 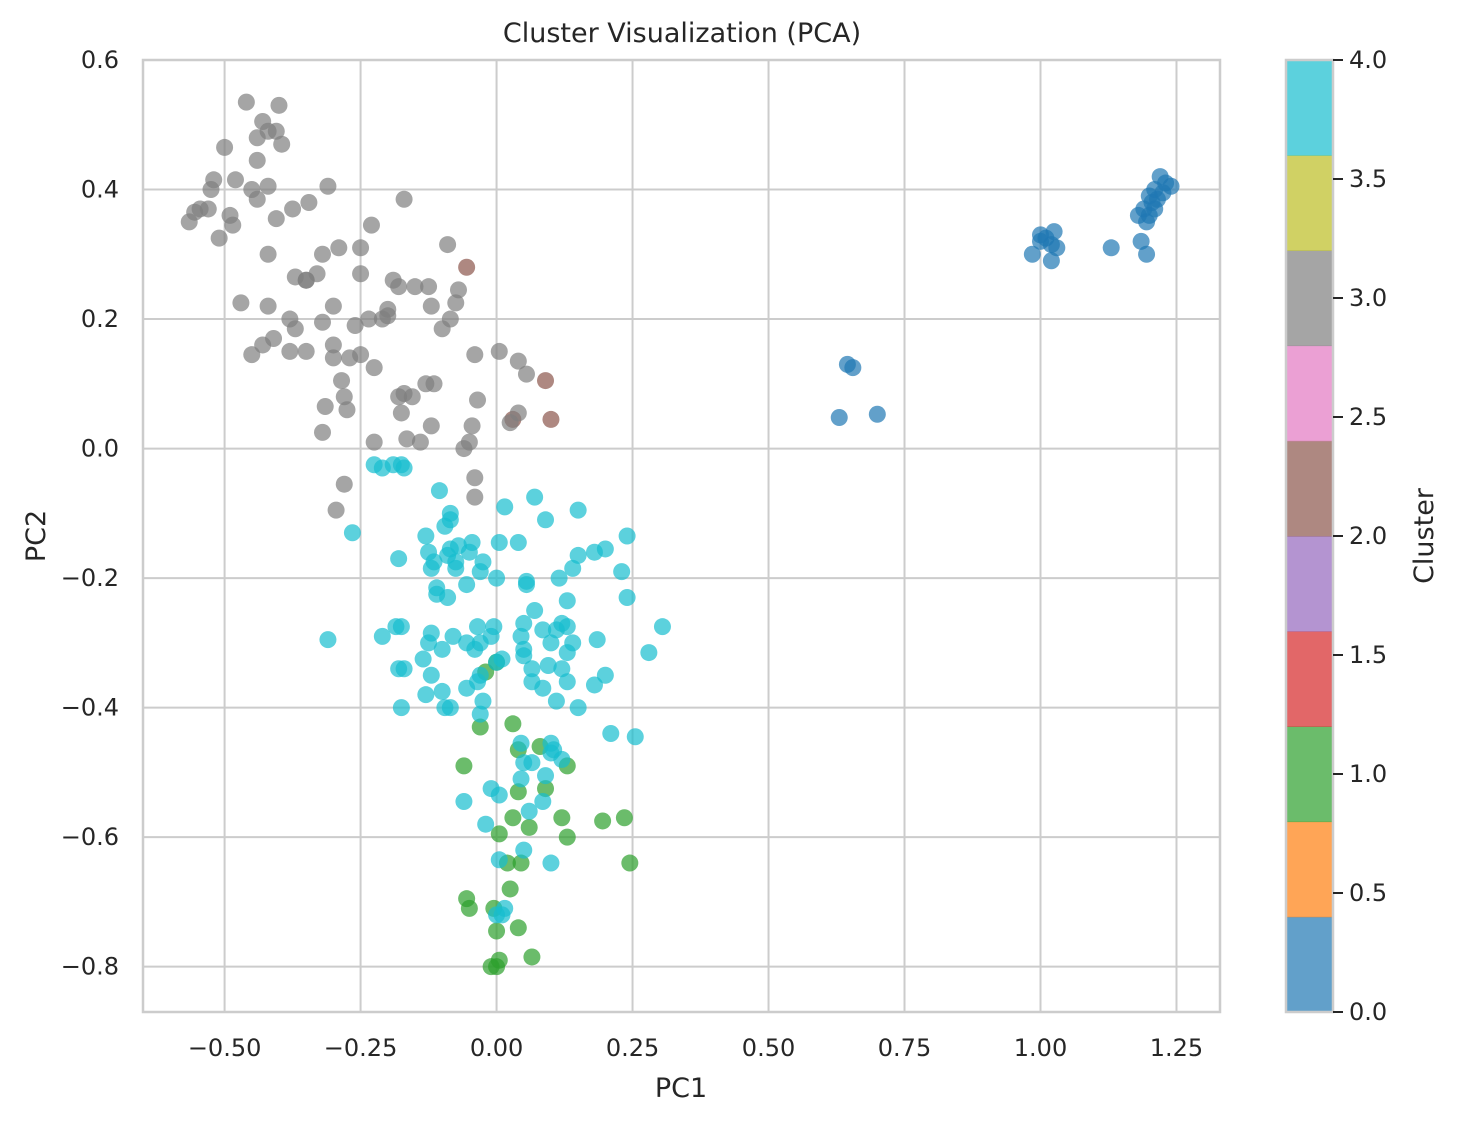 What do you see at coordinates (1360, 536) in the screenshot?
I see `colorbar-ticks: 0.0 0.5 1.0 1.5 2.0 2.5 3.0 3.5 4.0` at bounding box center [1360, 536].